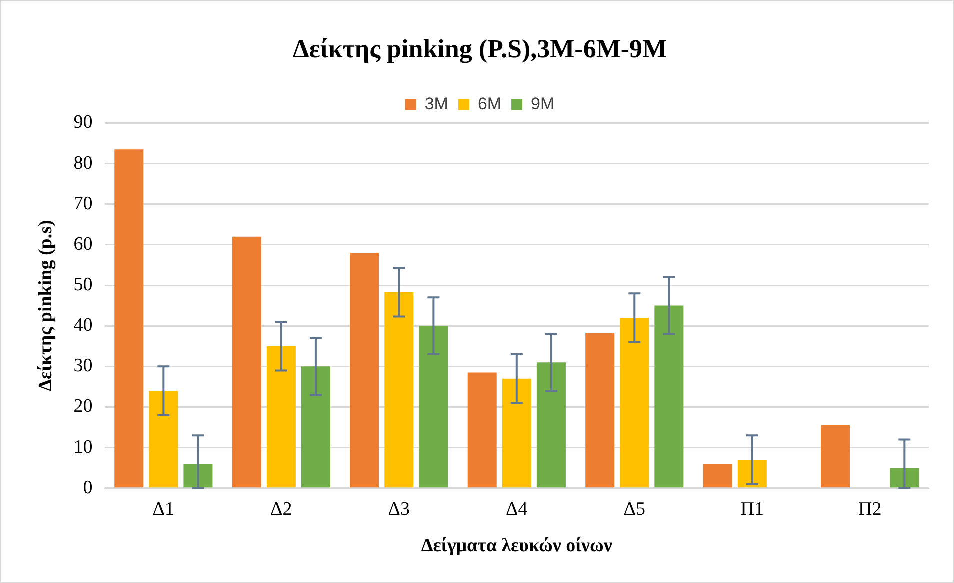 Image resolution: width=954 pixels, height=583 pixels. Describe the element at coordinates (163, 509) in the screenshot. I see `x-tick-label: Δ1` at that location.